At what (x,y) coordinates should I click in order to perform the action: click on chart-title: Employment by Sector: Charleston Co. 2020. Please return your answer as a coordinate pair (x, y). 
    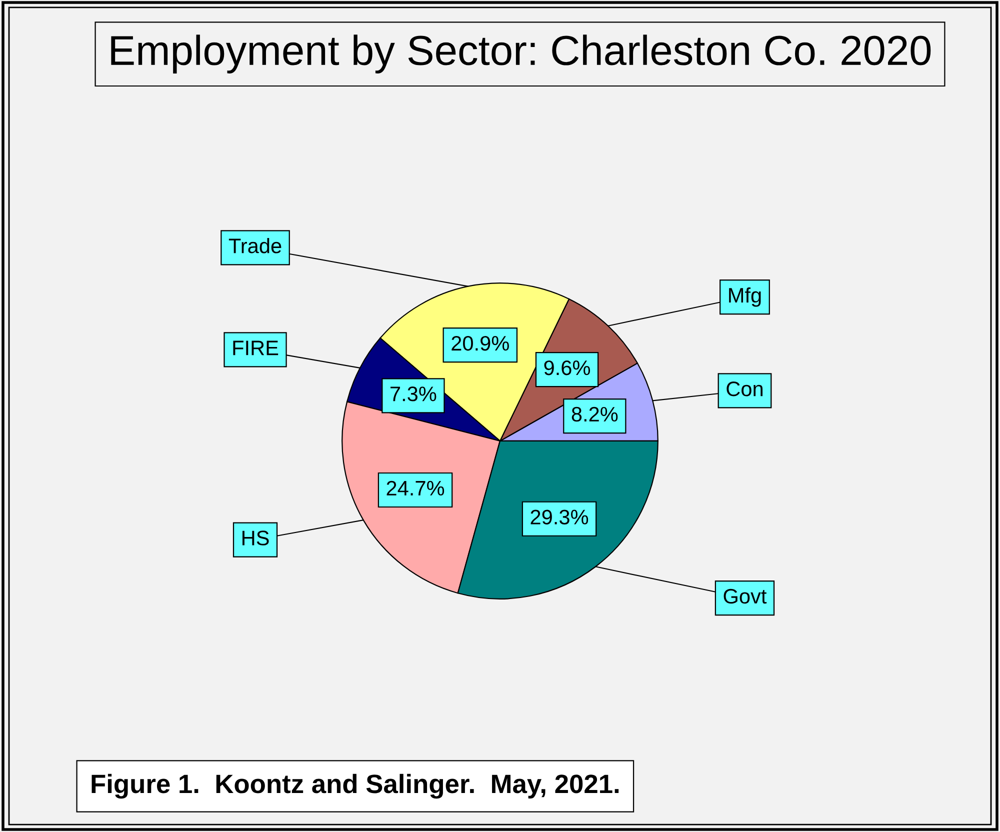
    Looking at the image, I should click on (521, 54).